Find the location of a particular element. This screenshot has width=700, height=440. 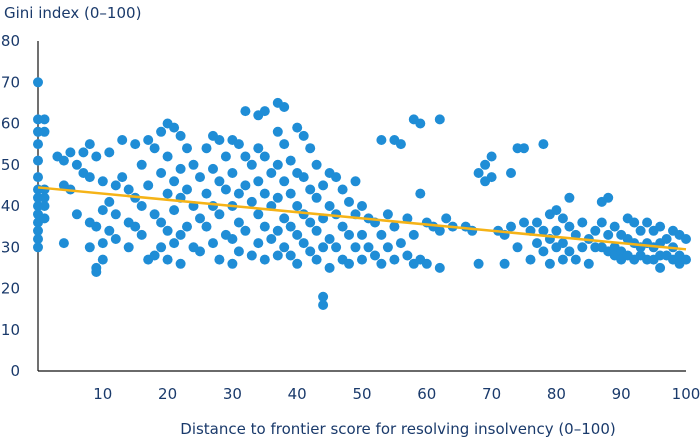

x-tick-label: 50 is located at coordinates (361, 394).